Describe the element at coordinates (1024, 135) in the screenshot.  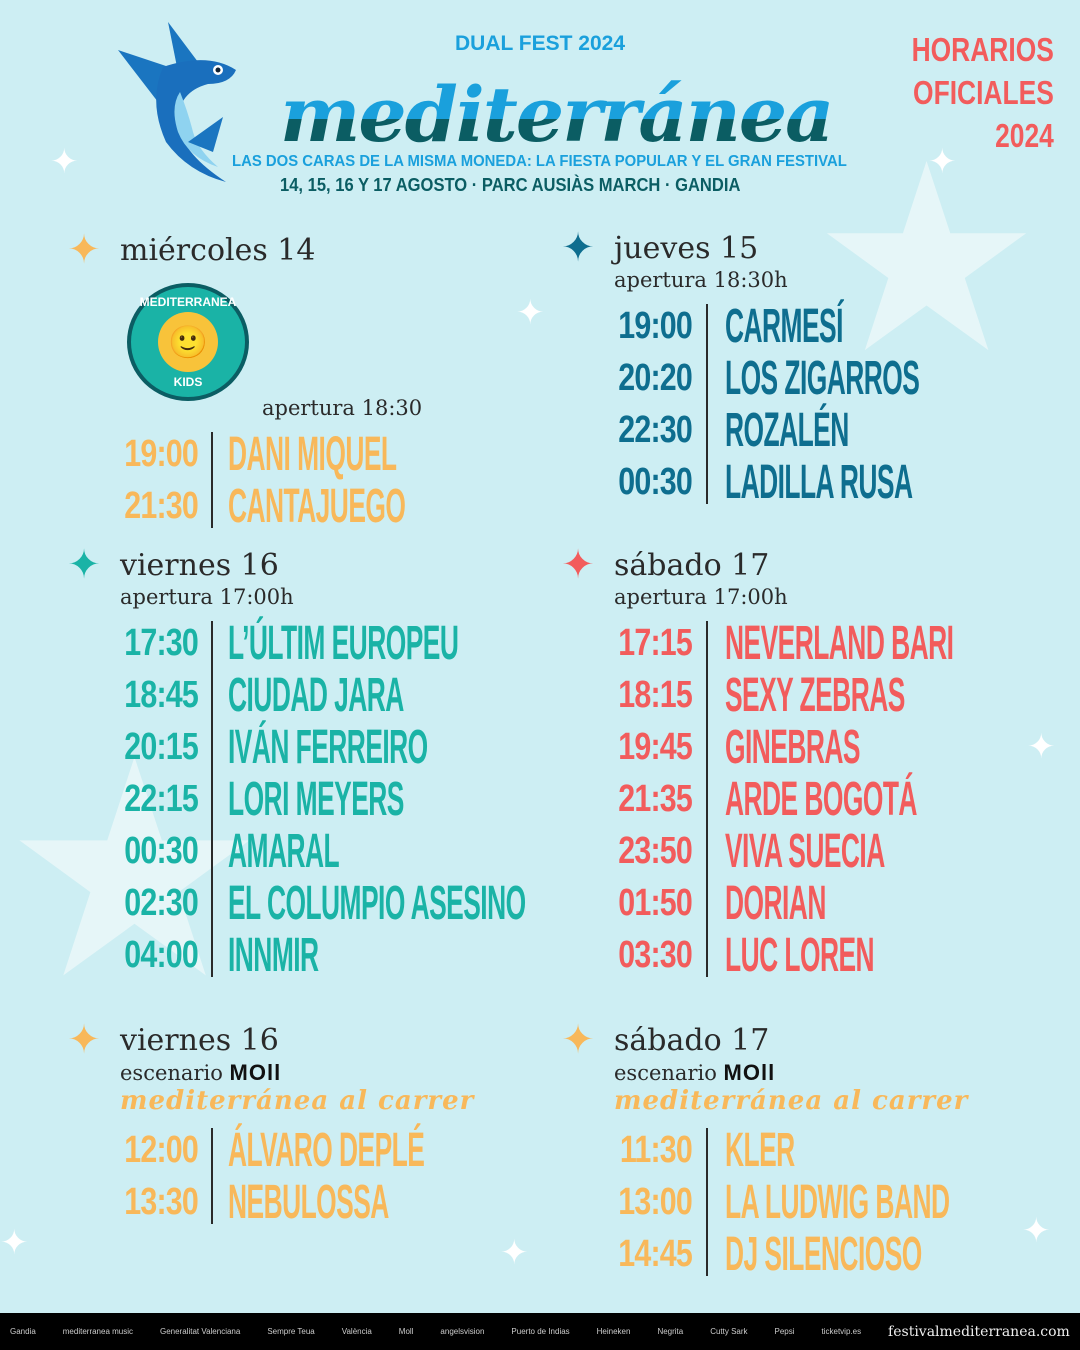
I see `official-line: 2024` at that location.